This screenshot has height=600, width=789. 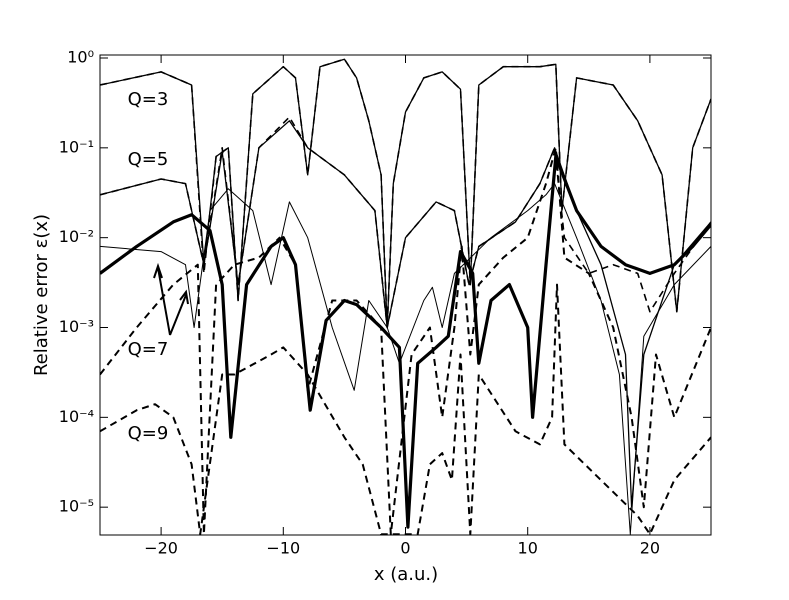 I want to click on y-axis-label: Relative error ε(x), so click(x=41, y=295).